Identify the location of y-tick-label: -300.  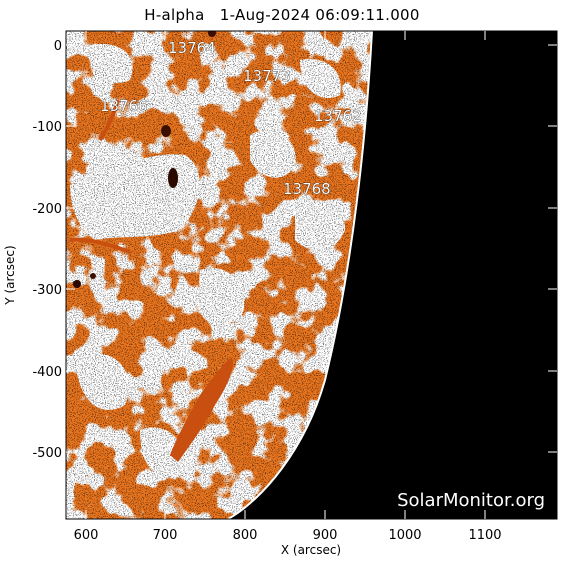
(47, 290).